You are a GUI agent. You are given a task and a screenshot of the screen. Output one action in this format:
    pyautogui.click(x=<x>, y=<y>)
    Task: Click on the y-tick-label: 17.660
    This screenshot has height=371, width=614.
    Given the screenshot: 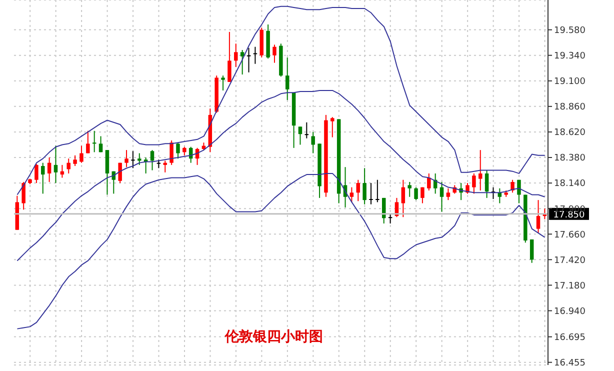 What is the action you would take?
    pyautogui.click(x=570, y=235)
    